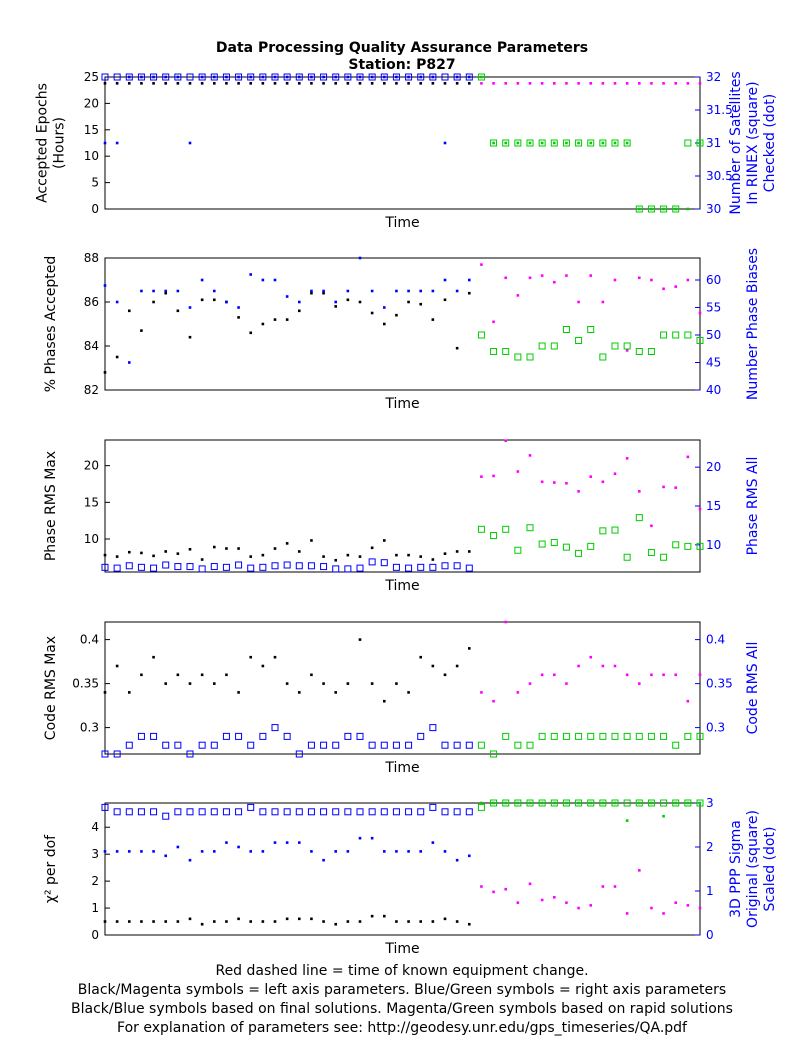  What do you see at coordinates (713, 308) in the screenshot?
I see `right-tick-label: 55` at bounding box center [713, 308].